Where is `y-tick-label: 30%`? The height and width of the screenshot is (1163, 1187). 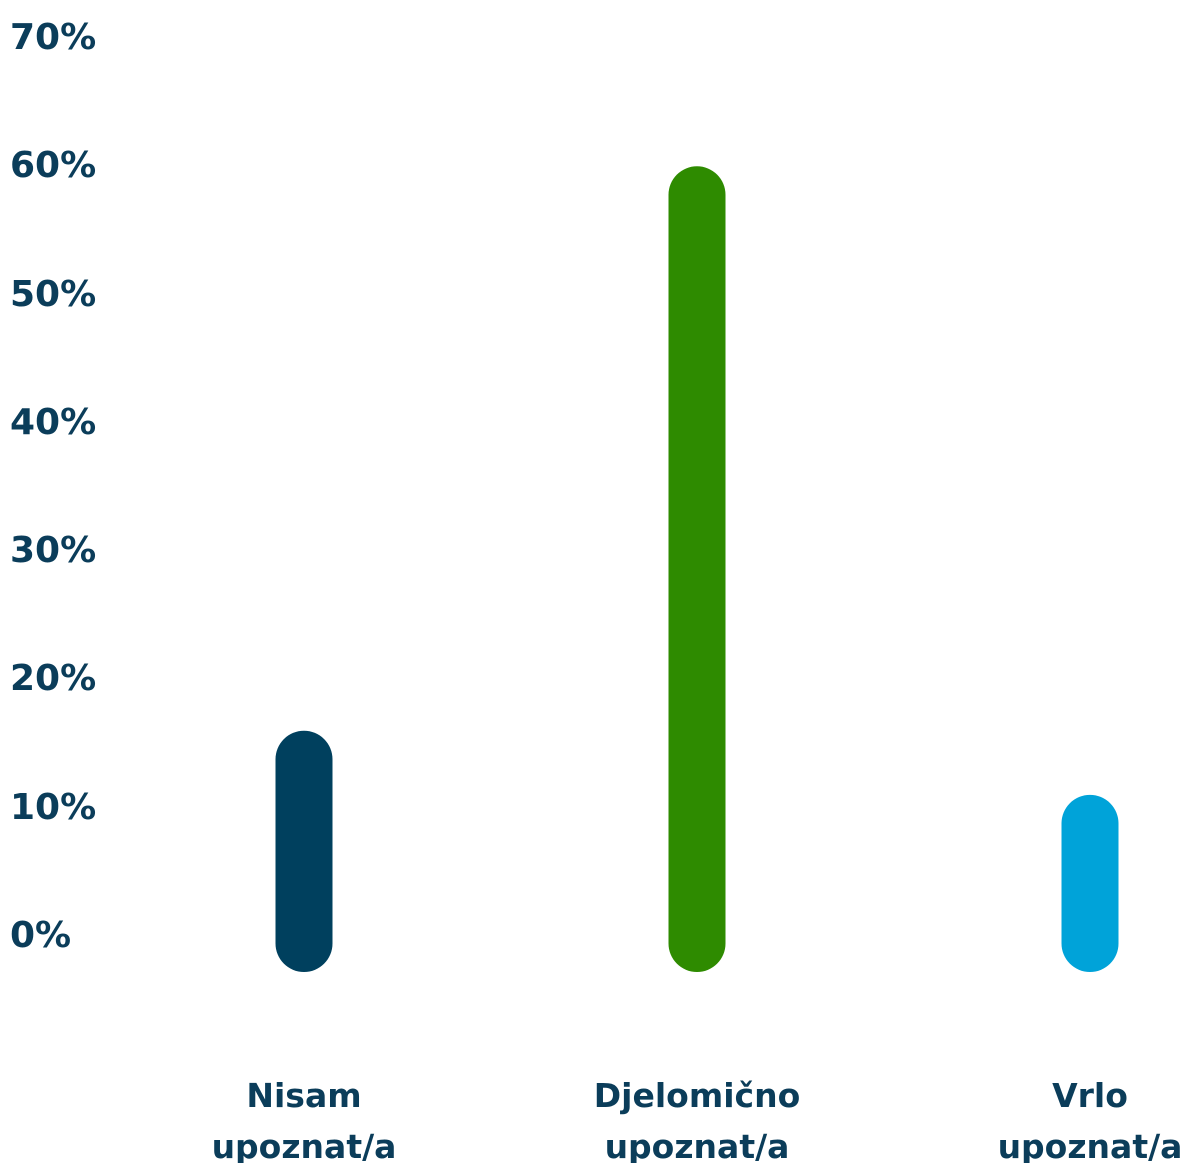
y-tick-label: 30% is located at coordinates (53, 551).